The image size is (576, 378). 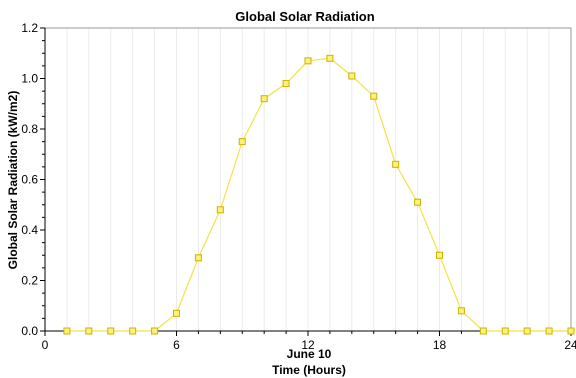 I want to click on x-tick-label: 12, so click(x=308, y=345).